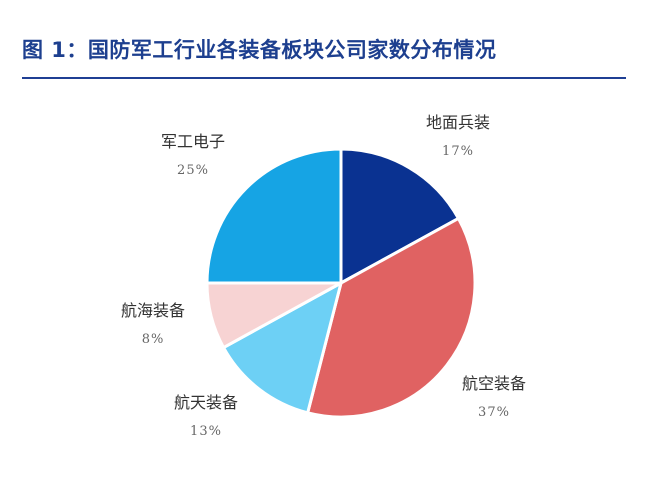 This screenshot has height=494, width=666. I want to click on slice-value-3: 13%, so click(206, 431).